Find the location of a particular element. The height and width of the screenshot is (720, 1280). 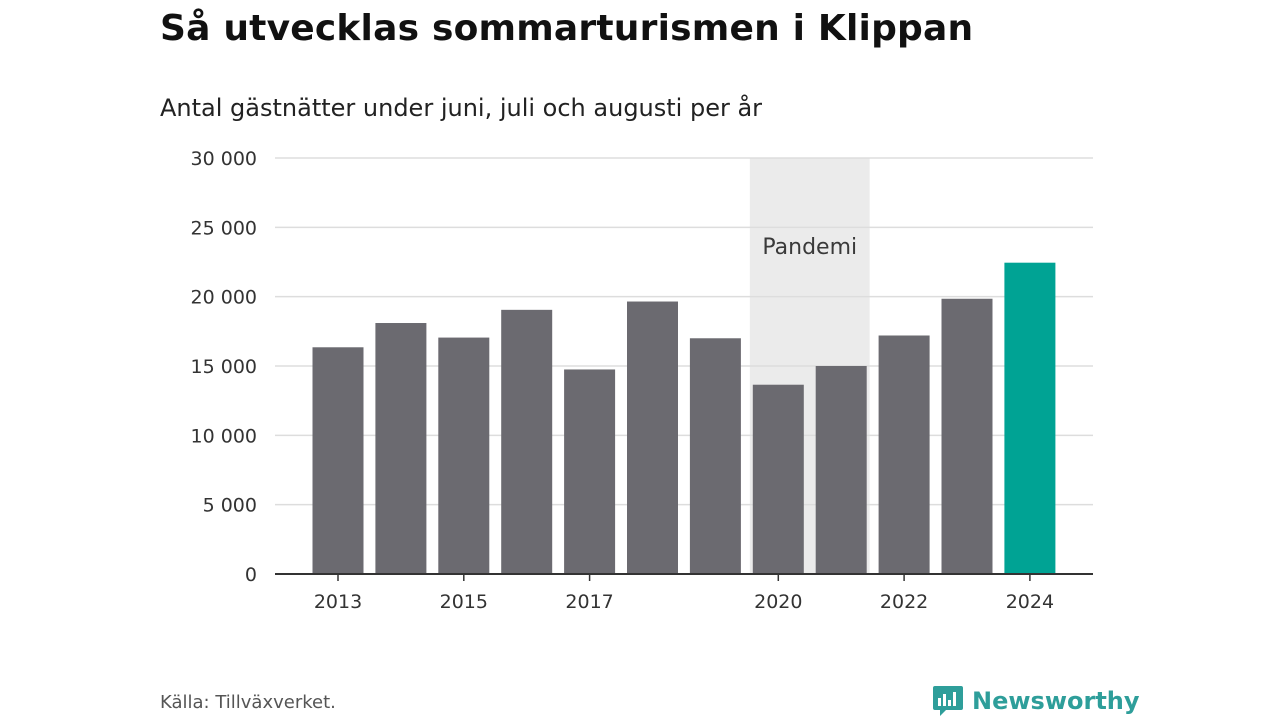

bar-2014 is located at coordinates (401, 448).